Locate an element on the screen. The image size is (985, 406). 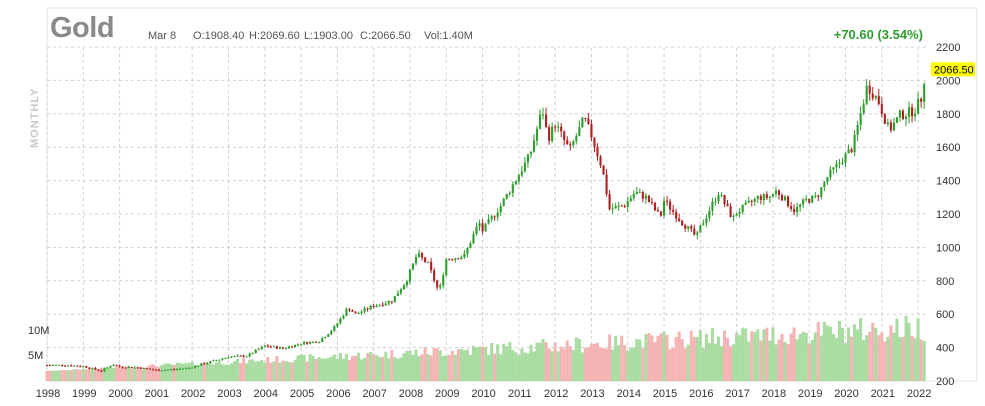
y-tick-label: 400 is located at coordinates (945, 349).